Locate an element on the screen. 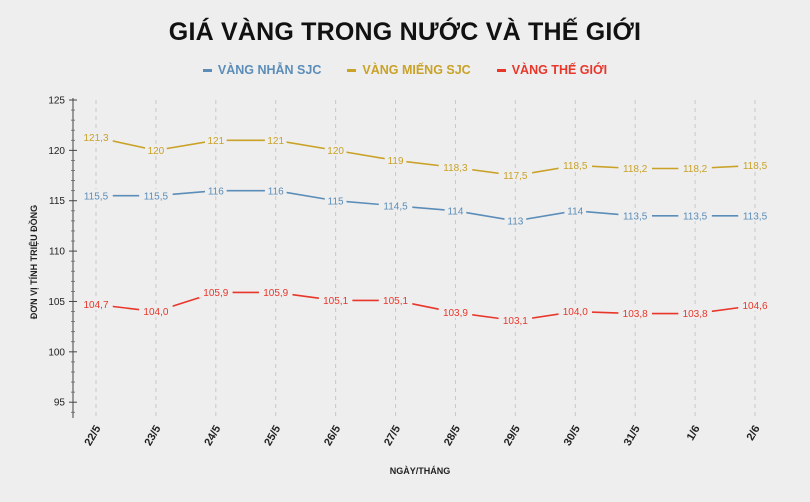 The image size is (810, 502). data-label-the-gioi-1-6: 103,8 is located at coordinates (695, 314).